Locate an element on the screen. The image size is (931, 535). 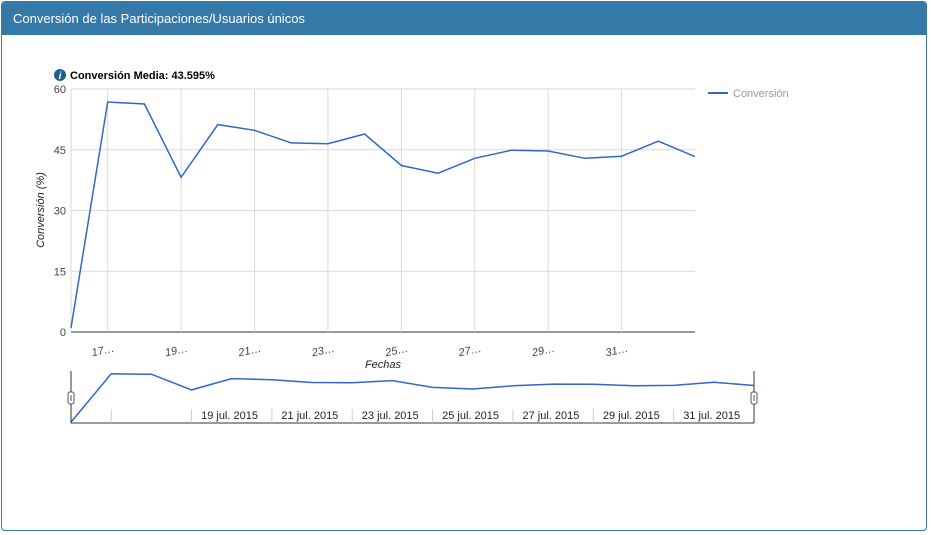
info-icon: i is located at coordinates (60, 75).